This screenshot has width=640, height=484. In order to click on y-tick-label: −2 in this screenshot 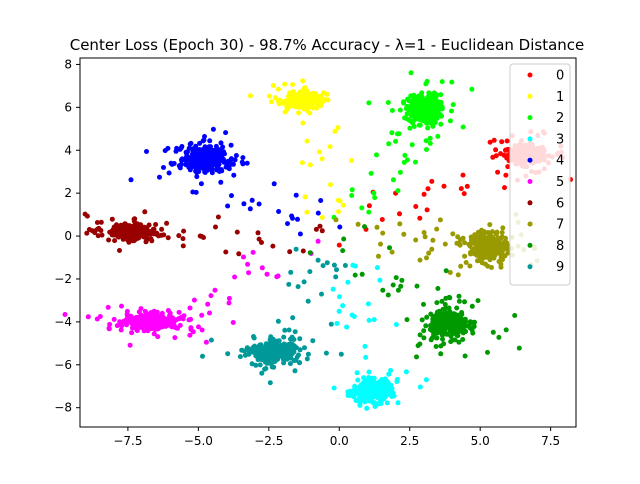, I will do `click(63, 279)`.